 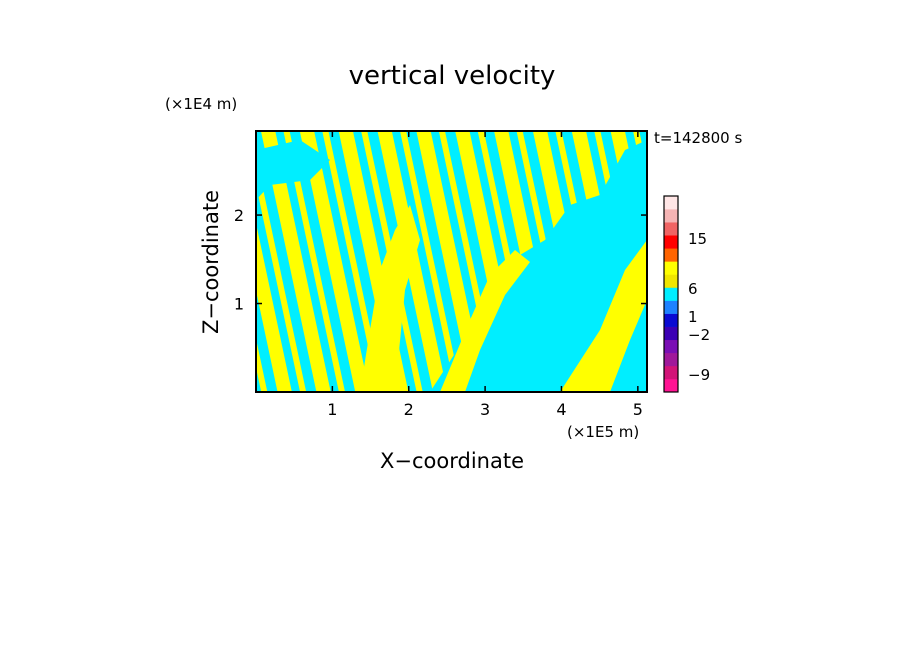 I want to click on y-tick-label: 1, so click(x=239, y=304).